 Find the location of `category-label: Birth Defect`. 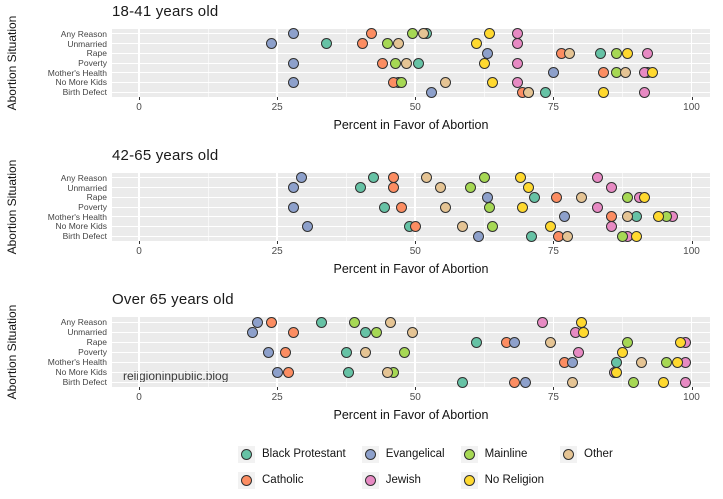

category-label: Birth Defect is located at coordinates (84, 381).